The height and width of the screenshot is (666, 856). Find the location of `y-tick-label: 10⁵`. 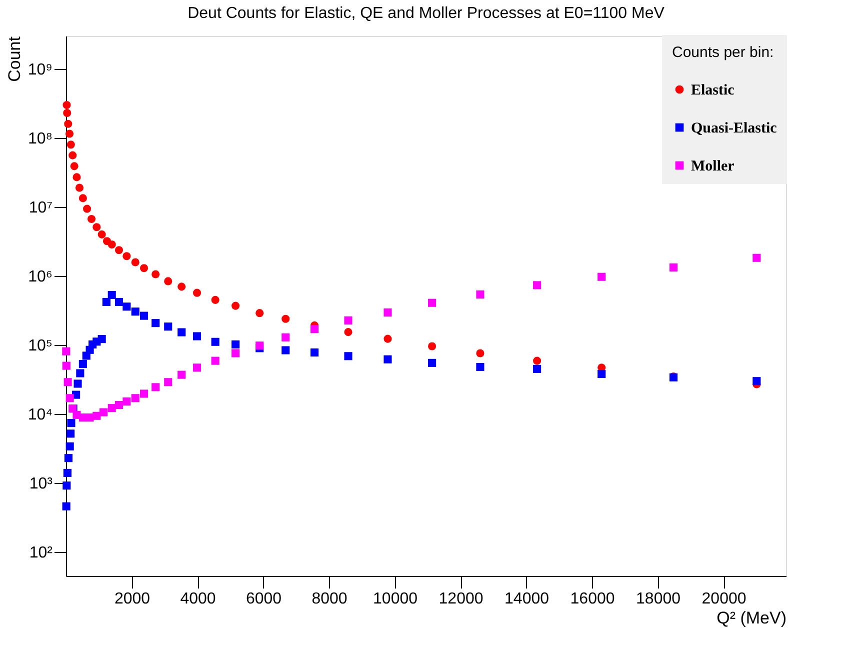

y-tick-label: 10⁵ is located at coordinates (40, 346).